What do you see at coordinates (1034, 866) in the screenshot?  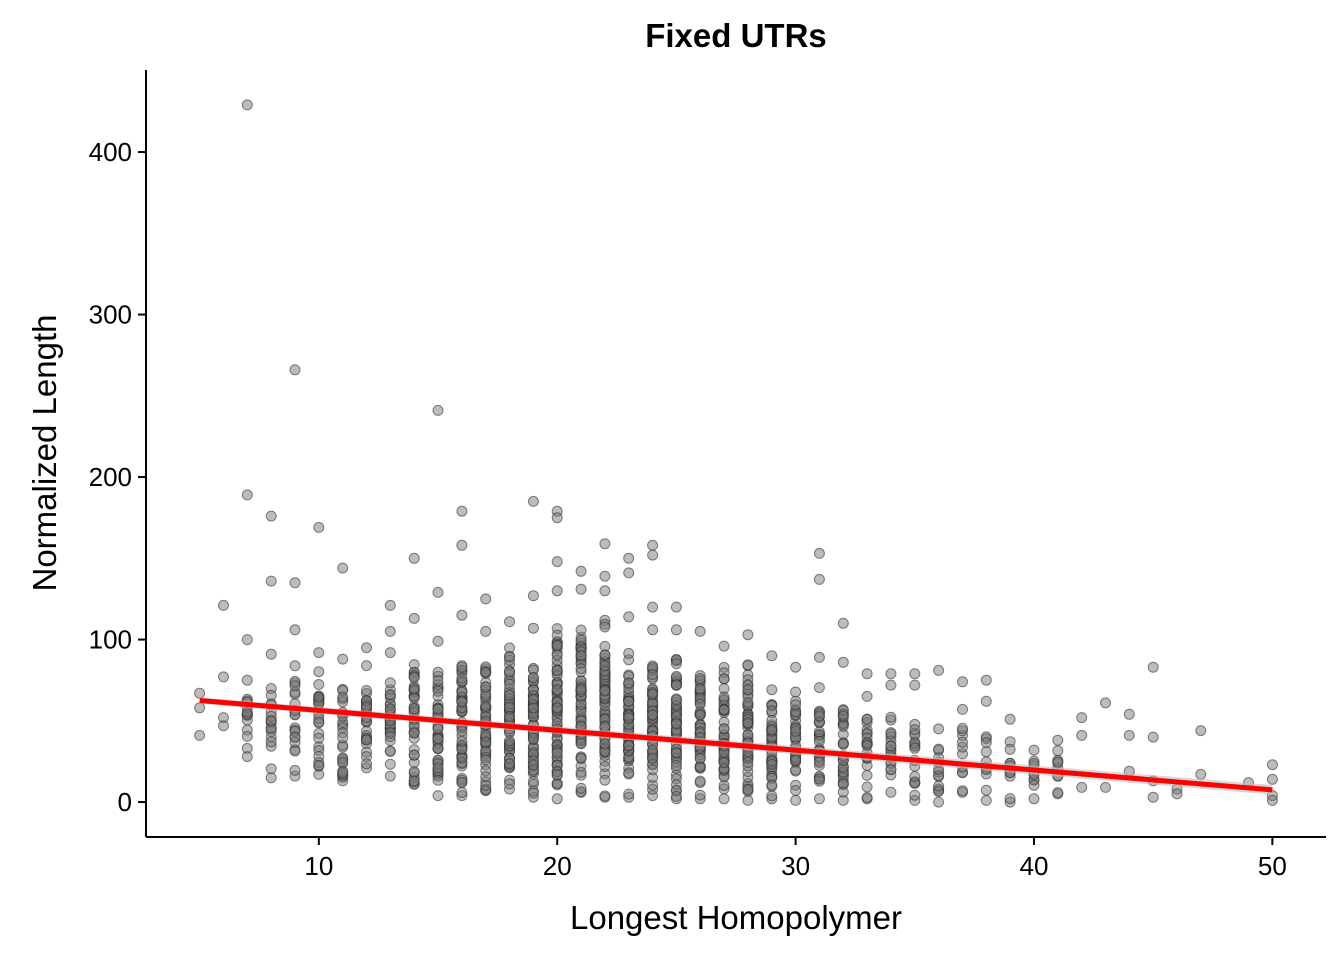 I see `x-tick-label: 40` at bounding box center [1034, 866].